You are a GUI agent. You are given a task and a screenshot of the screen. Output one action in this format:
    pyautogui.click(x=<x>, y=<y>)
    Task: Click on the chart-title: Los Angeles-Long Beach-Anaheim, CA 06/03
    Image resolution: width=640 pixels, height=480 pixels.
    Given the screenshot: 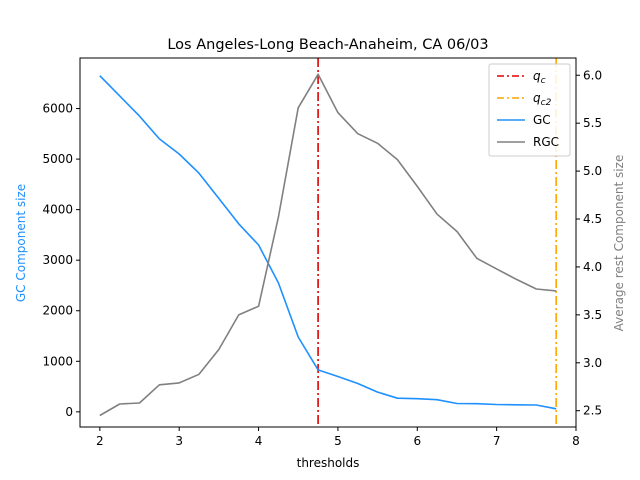 What is the action you would take?
    pyautogui.click(x=327, y=45)
    